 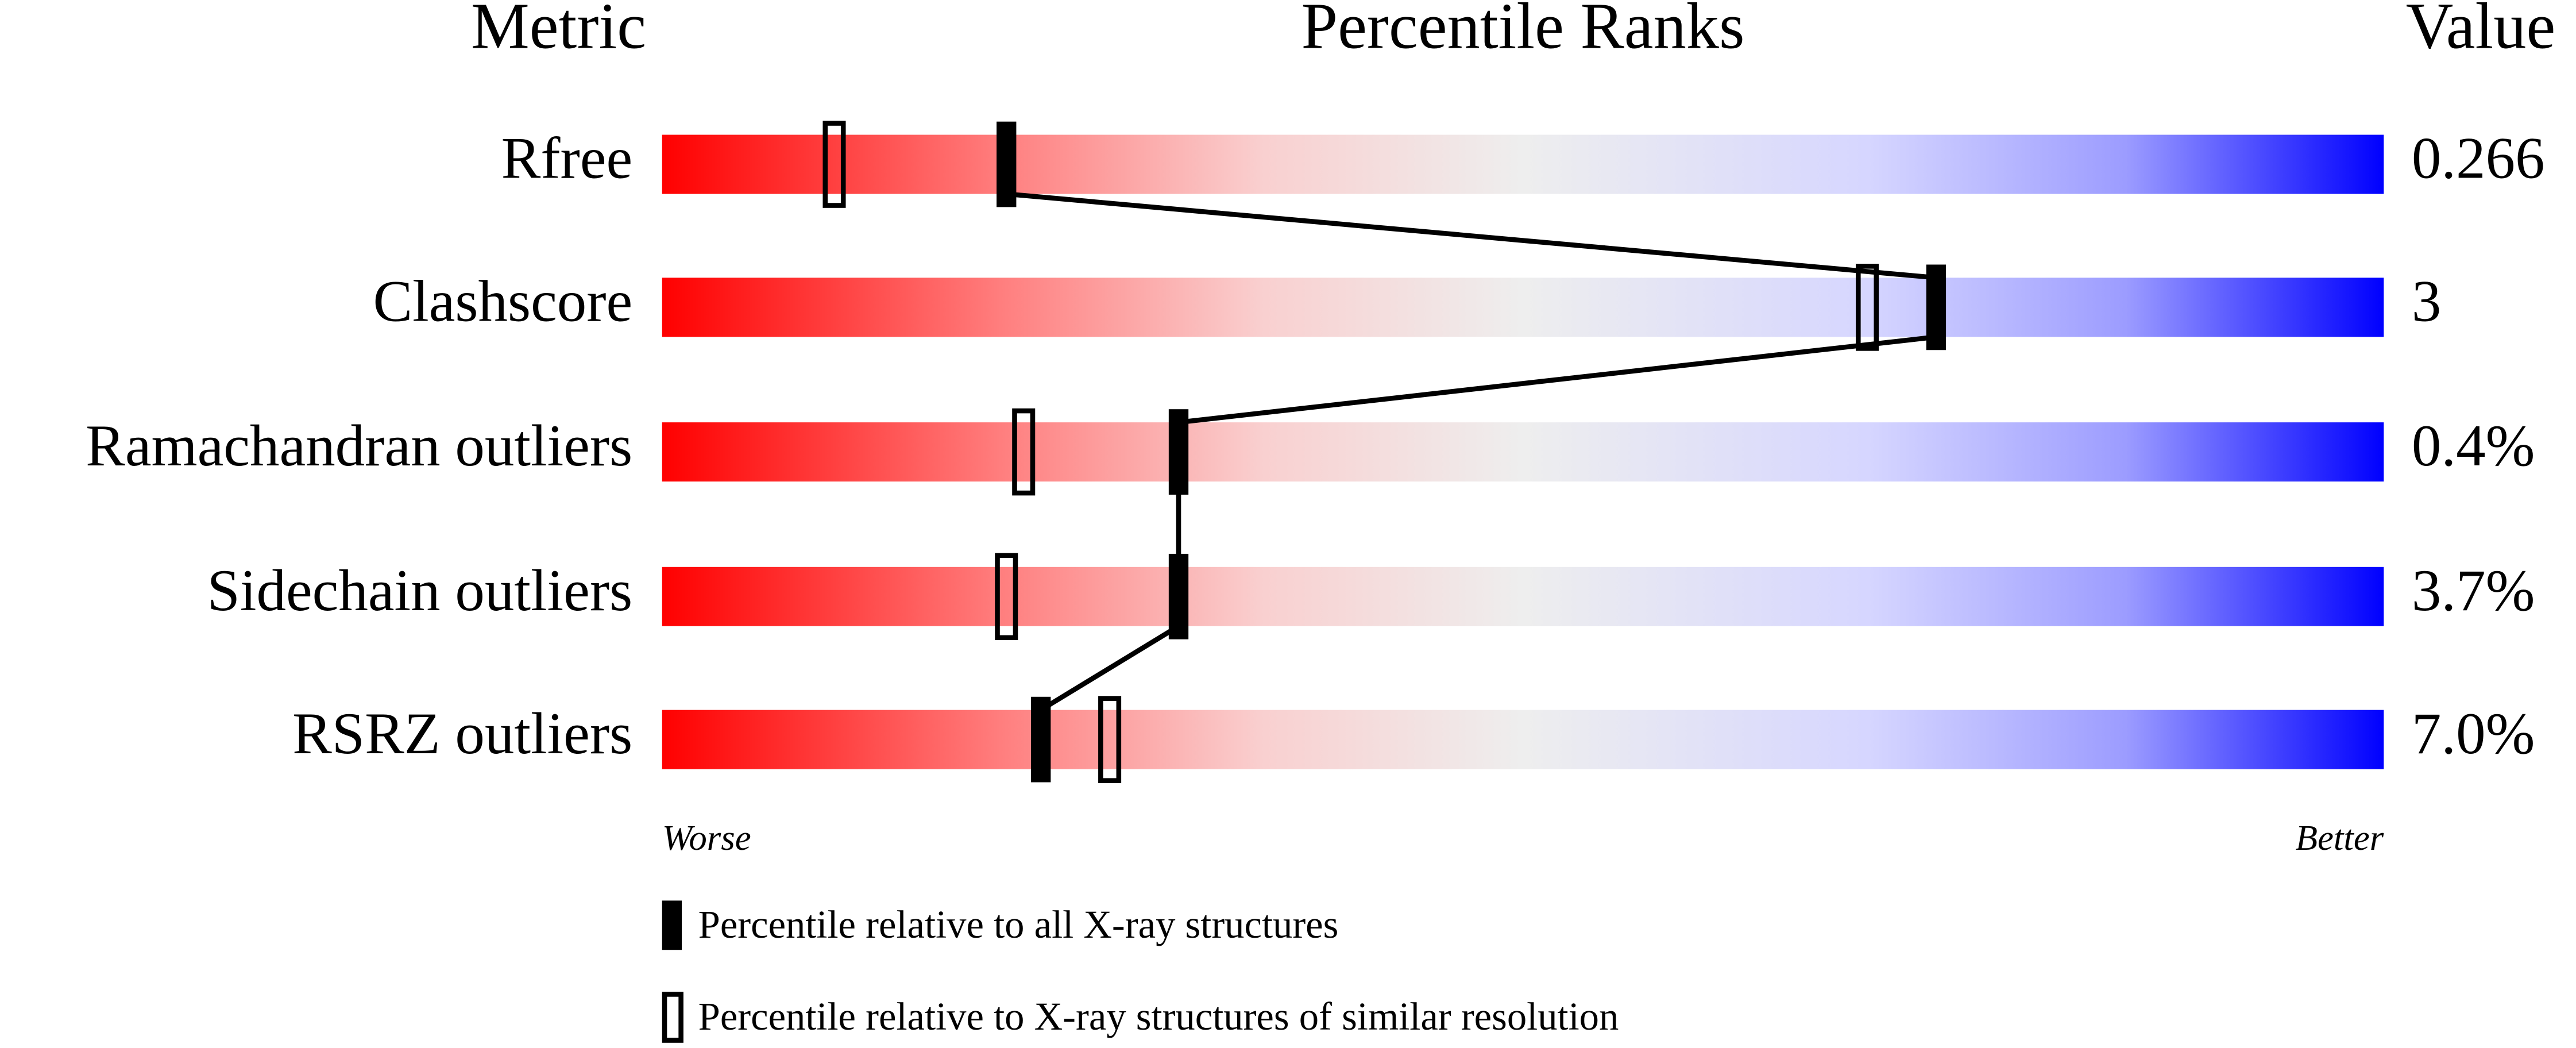 I want to click on axis-worse: Worse, so click(x=706, y=838).